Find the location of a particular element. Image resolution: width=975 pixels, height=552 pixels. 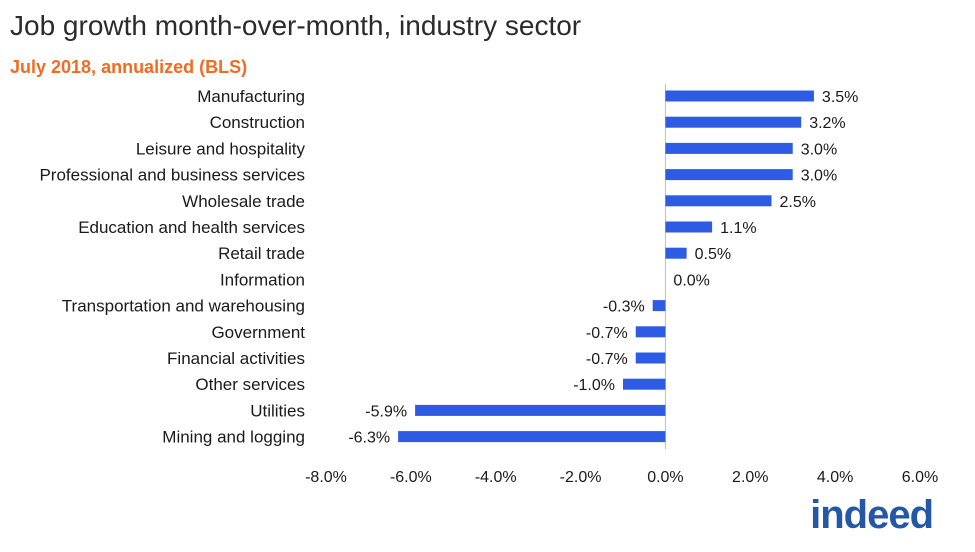

x-tick-label: 0.0% is located at coordinates (665, 477).